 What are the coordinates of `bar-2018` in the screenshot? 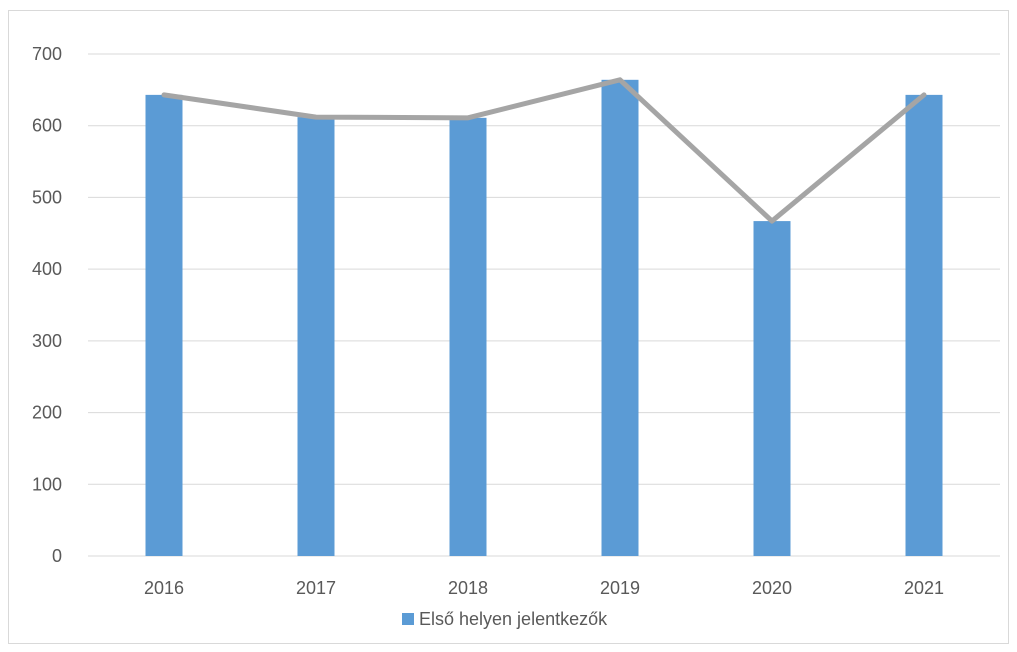 It's located at (468, 336).